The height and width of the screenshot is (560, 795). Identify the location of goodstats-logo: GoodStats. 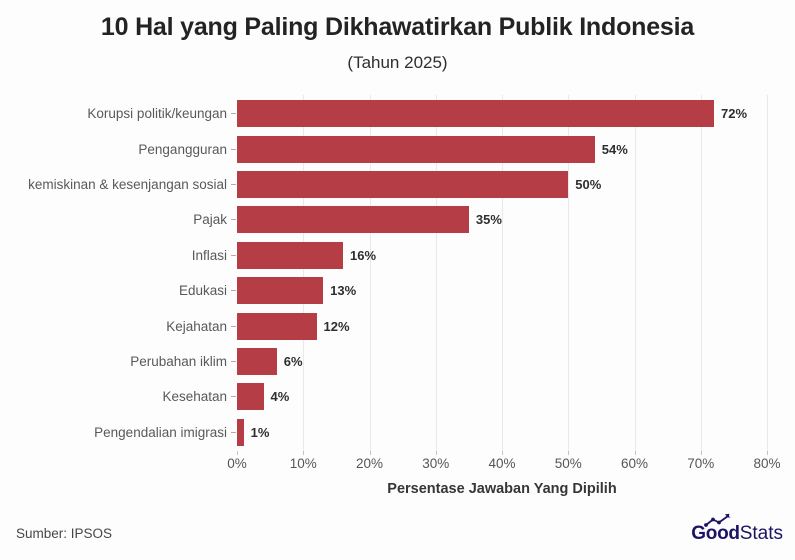
(737, 530).